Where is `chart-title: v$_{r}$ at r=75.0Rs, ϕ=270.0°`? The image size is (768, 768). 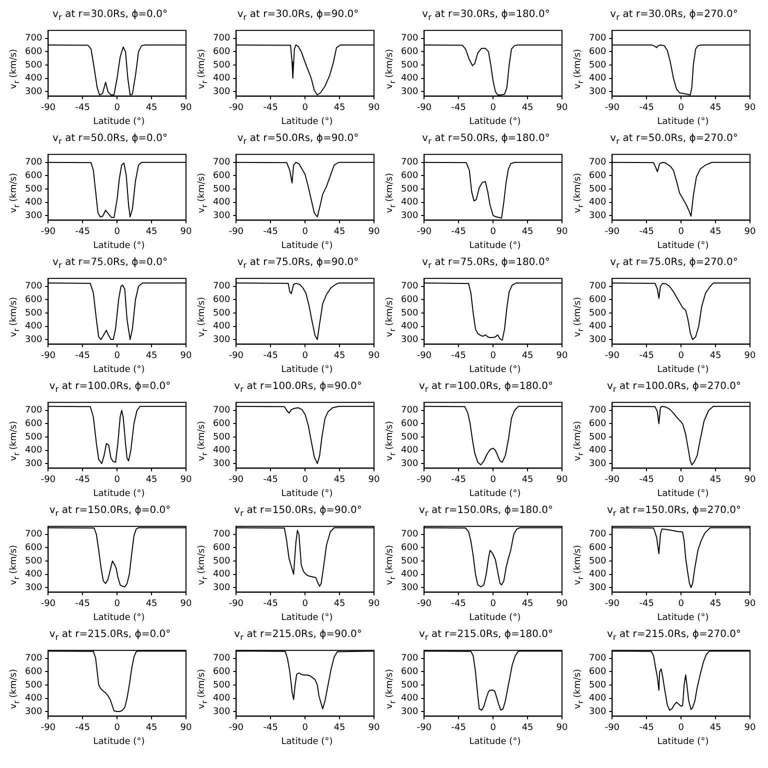
chart-title: v$_{r}$ at r=75.0Rs, ϕ=270.0° is located at coordinates (674, 263).